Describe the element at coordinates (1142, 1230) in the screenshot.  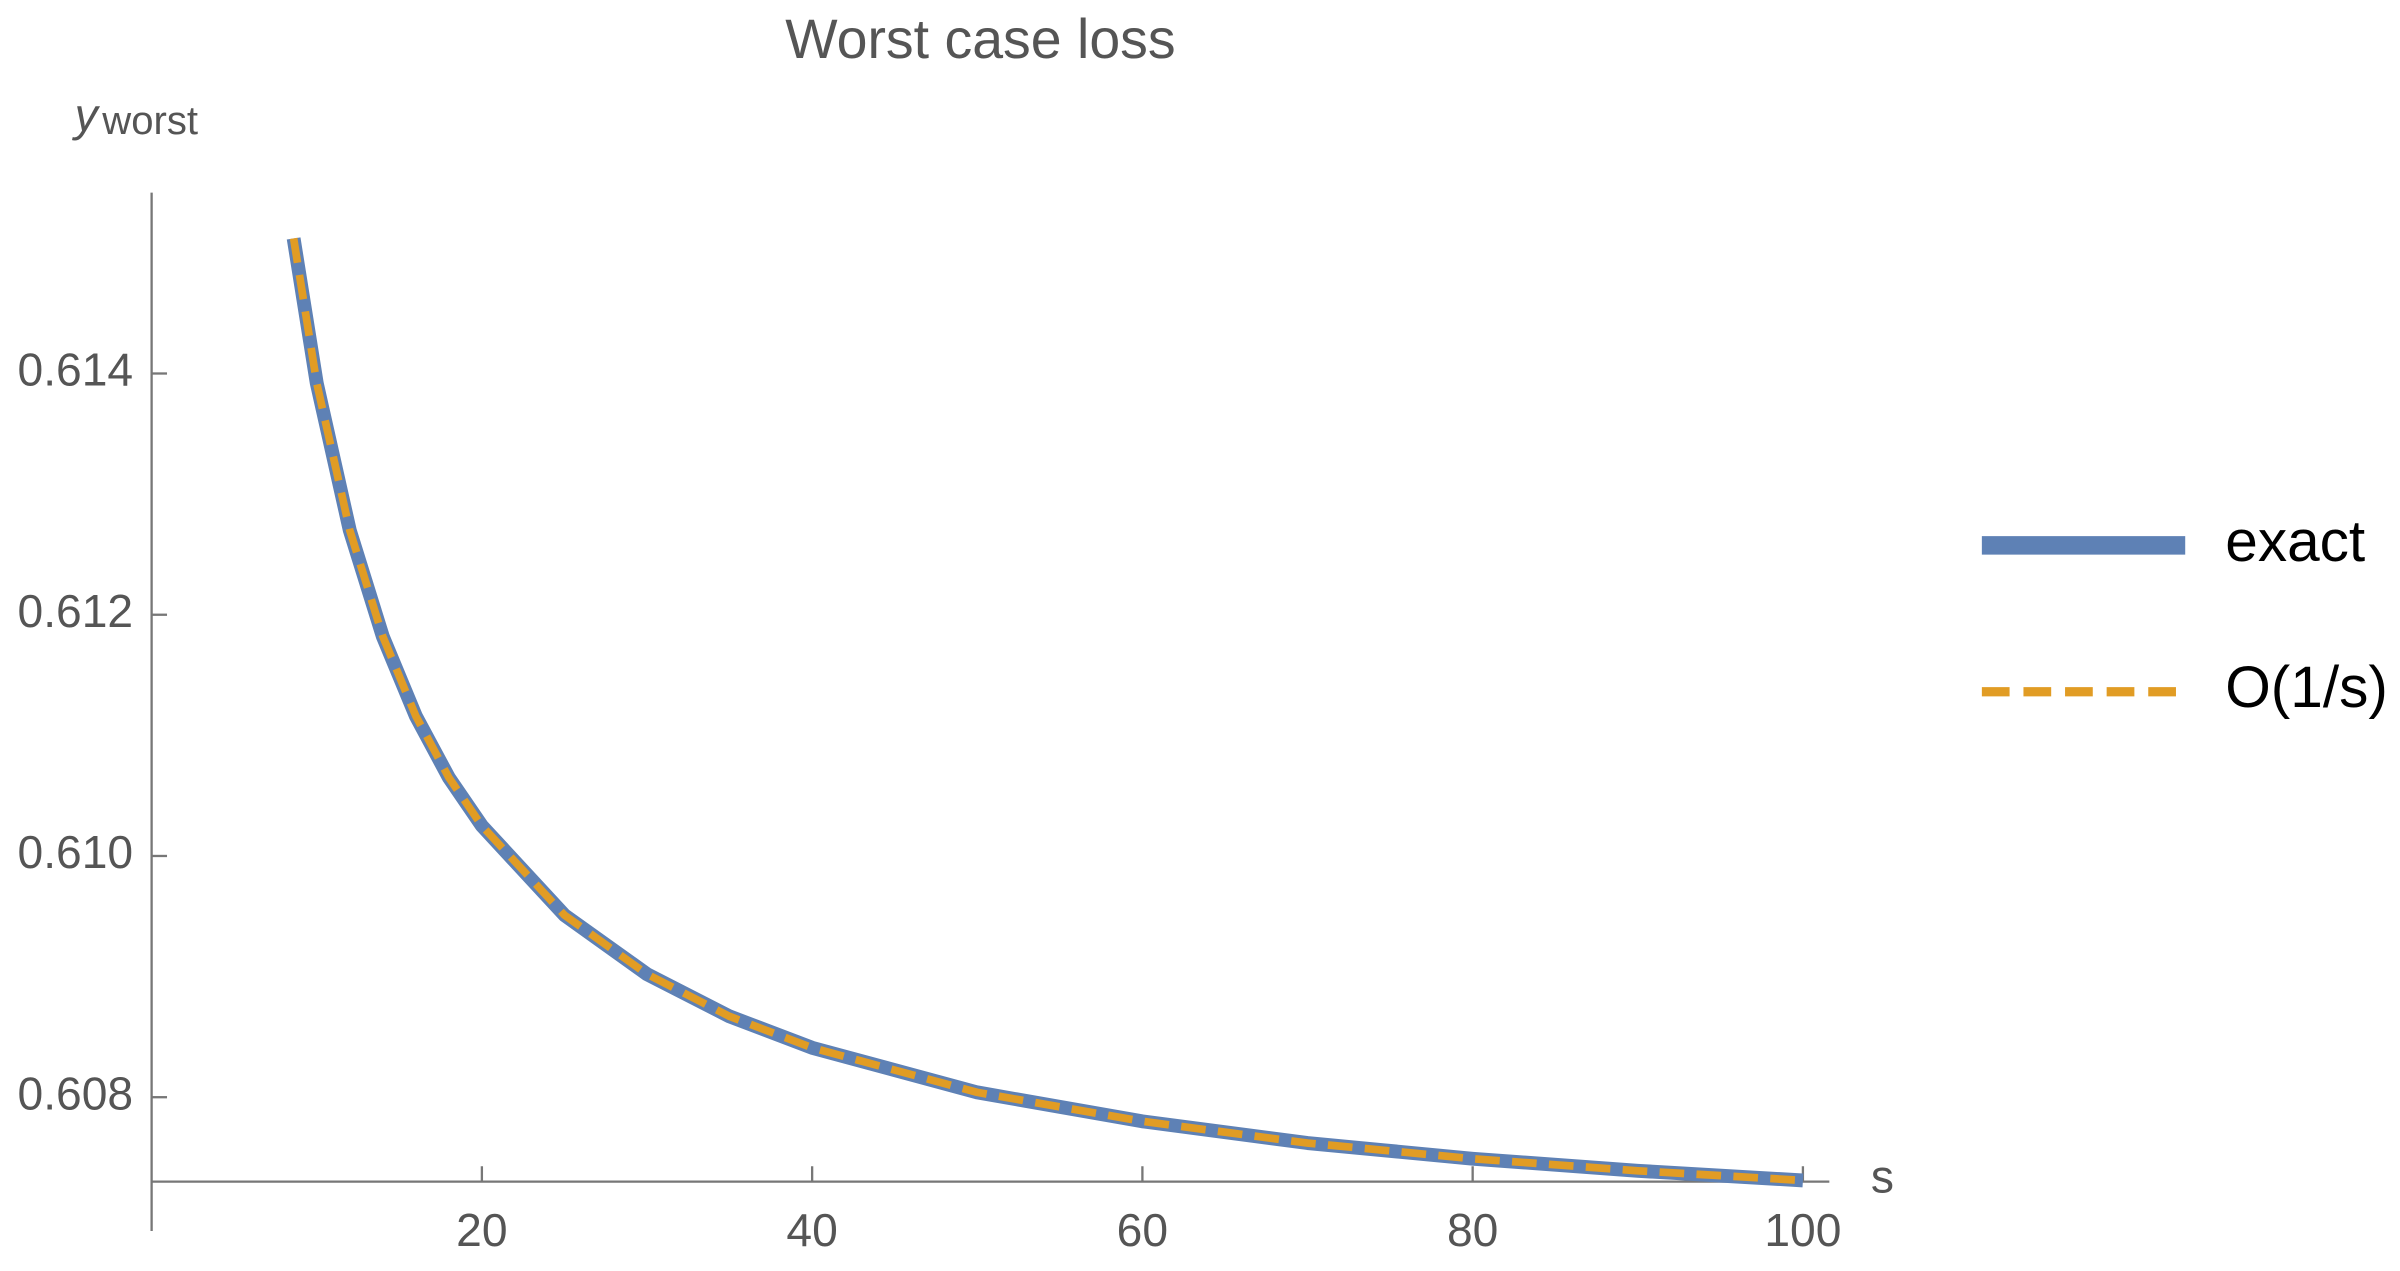
I see `x-tick-label: 60` at that location.